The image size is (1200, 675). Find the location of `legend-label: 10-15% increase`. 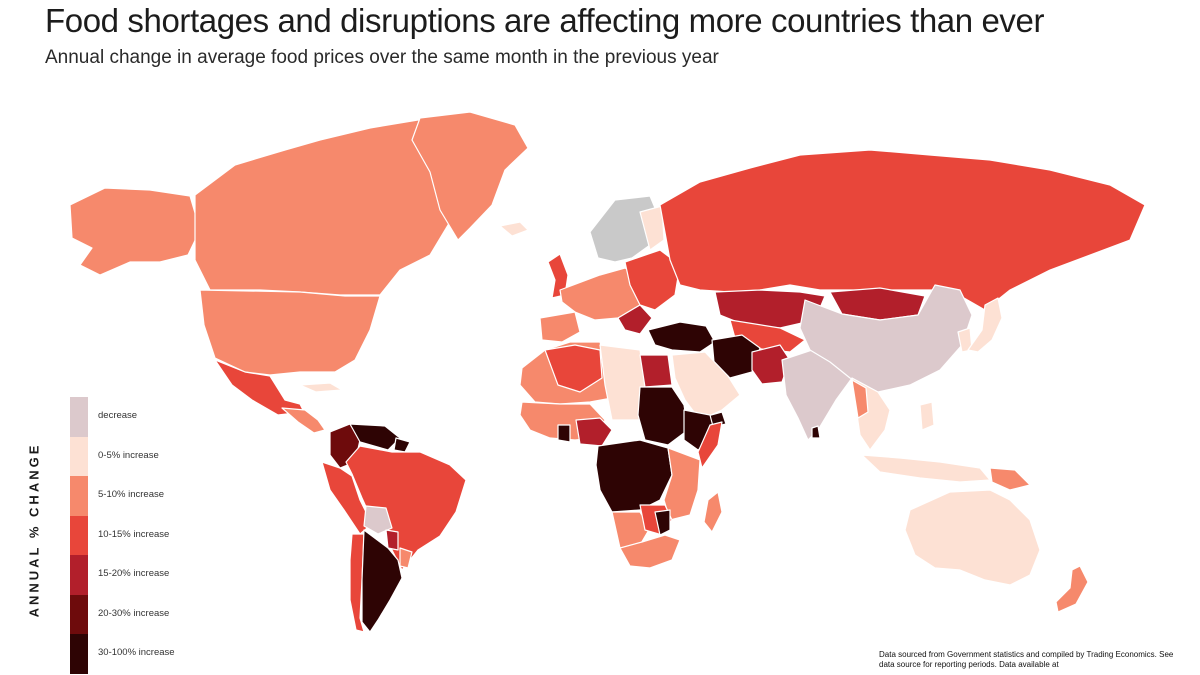

legend-label: 10-15% increase is located at coordinates (134, 534).